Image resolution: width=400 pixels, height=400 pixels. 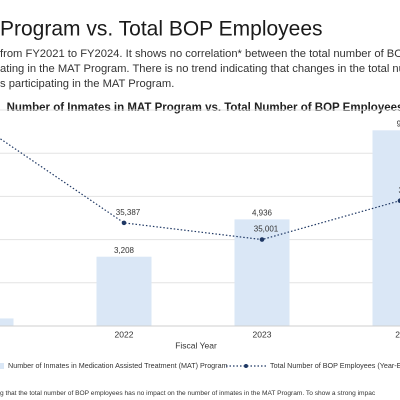 I want to click on legend-label: Total Number of BOP Employees (Year-En, so click(x=335, y=365).